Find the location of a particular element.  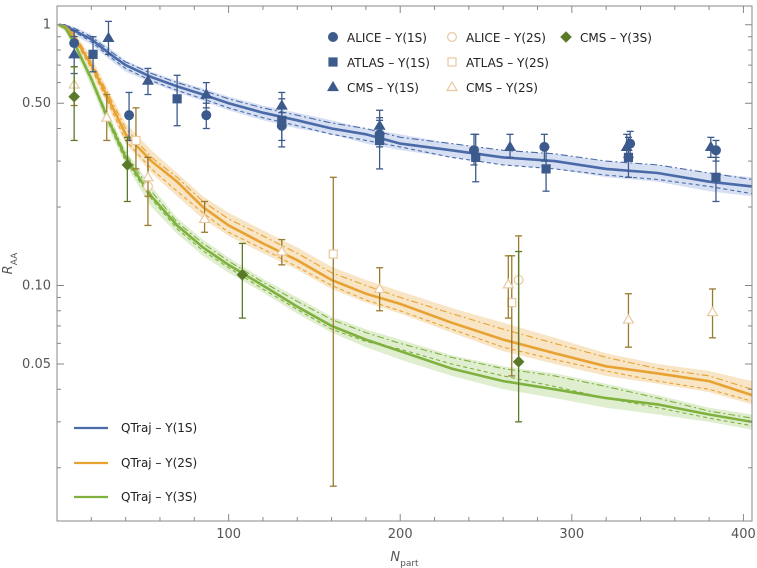

y-axis-label: RAA is located at coordinates (10, 263).